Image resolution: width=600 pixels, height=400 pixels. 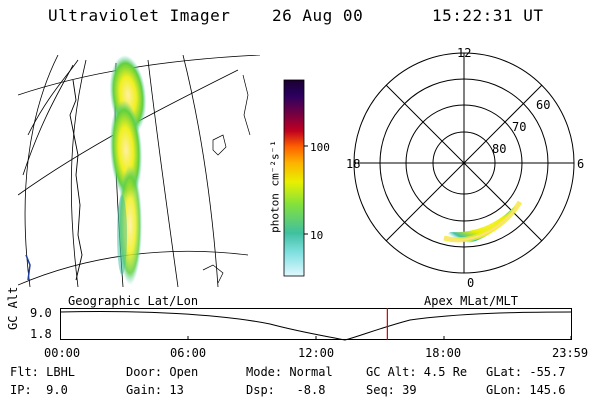 I want to click on image-date: 26 Aug 00, so click(x=318, y=15).